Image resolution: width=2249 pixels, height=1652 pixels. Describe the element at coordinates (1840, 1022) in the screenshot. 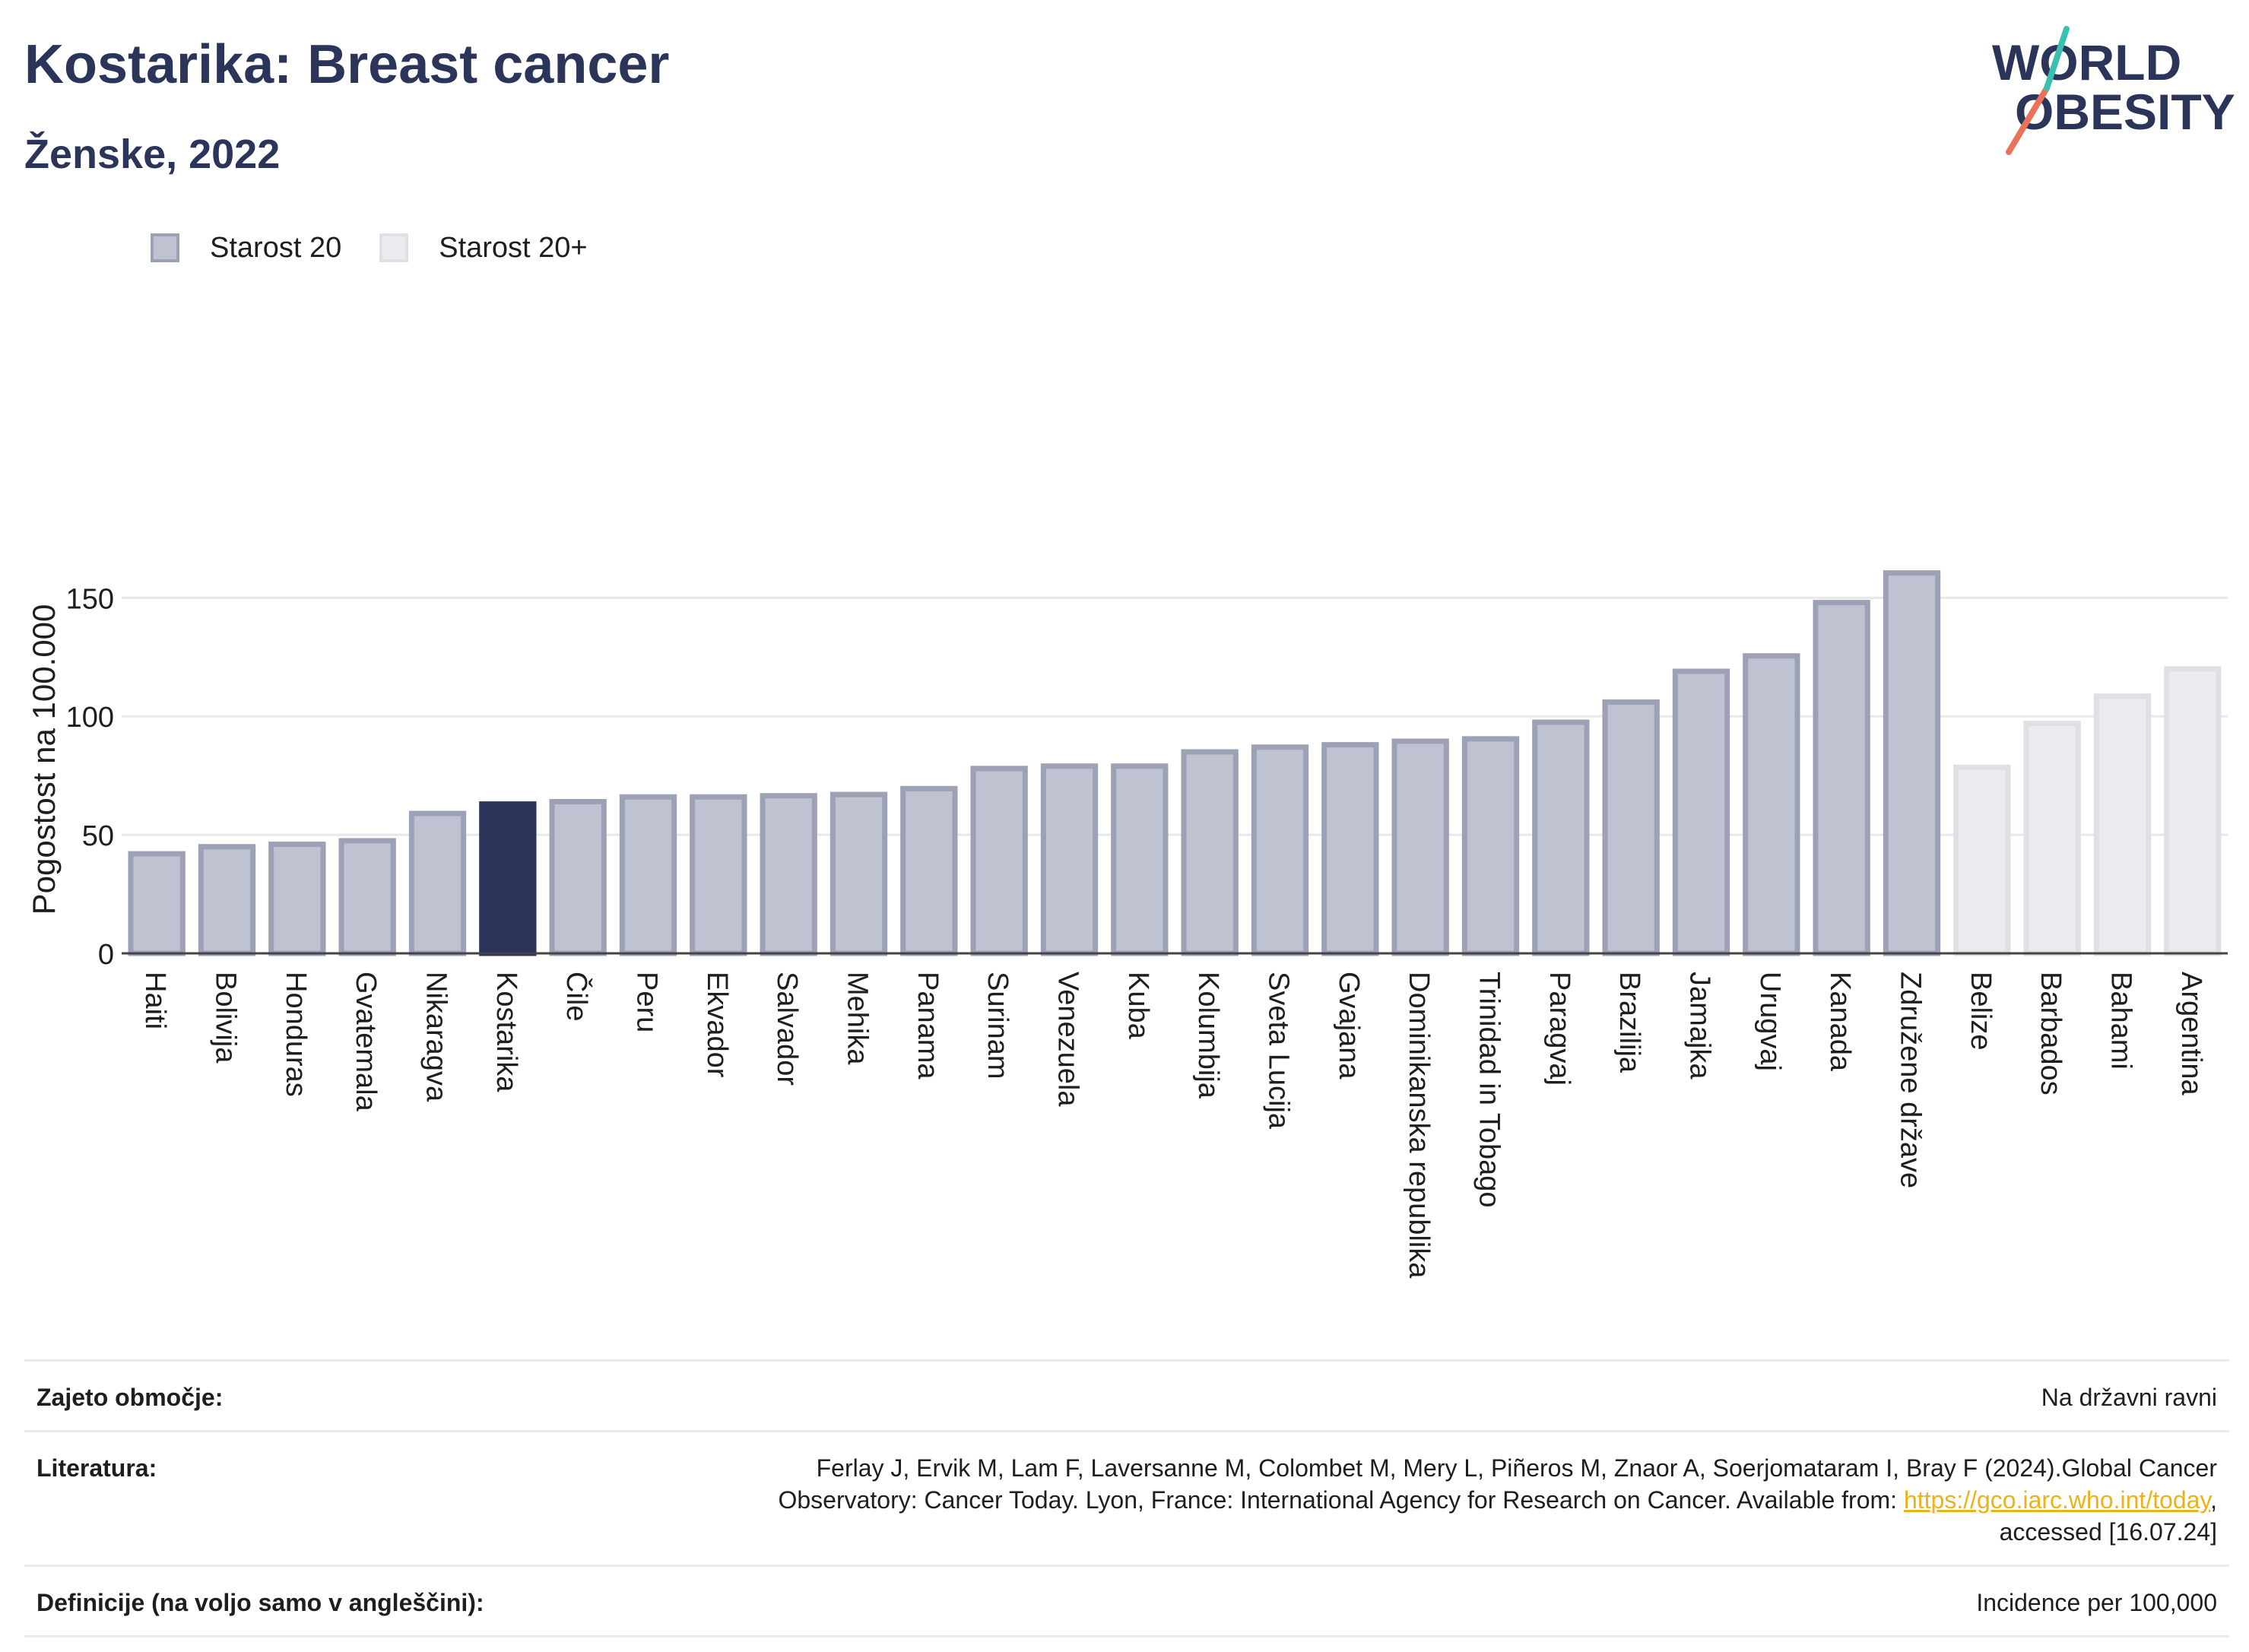

I see `x-tick-label: Kanada` at that location.